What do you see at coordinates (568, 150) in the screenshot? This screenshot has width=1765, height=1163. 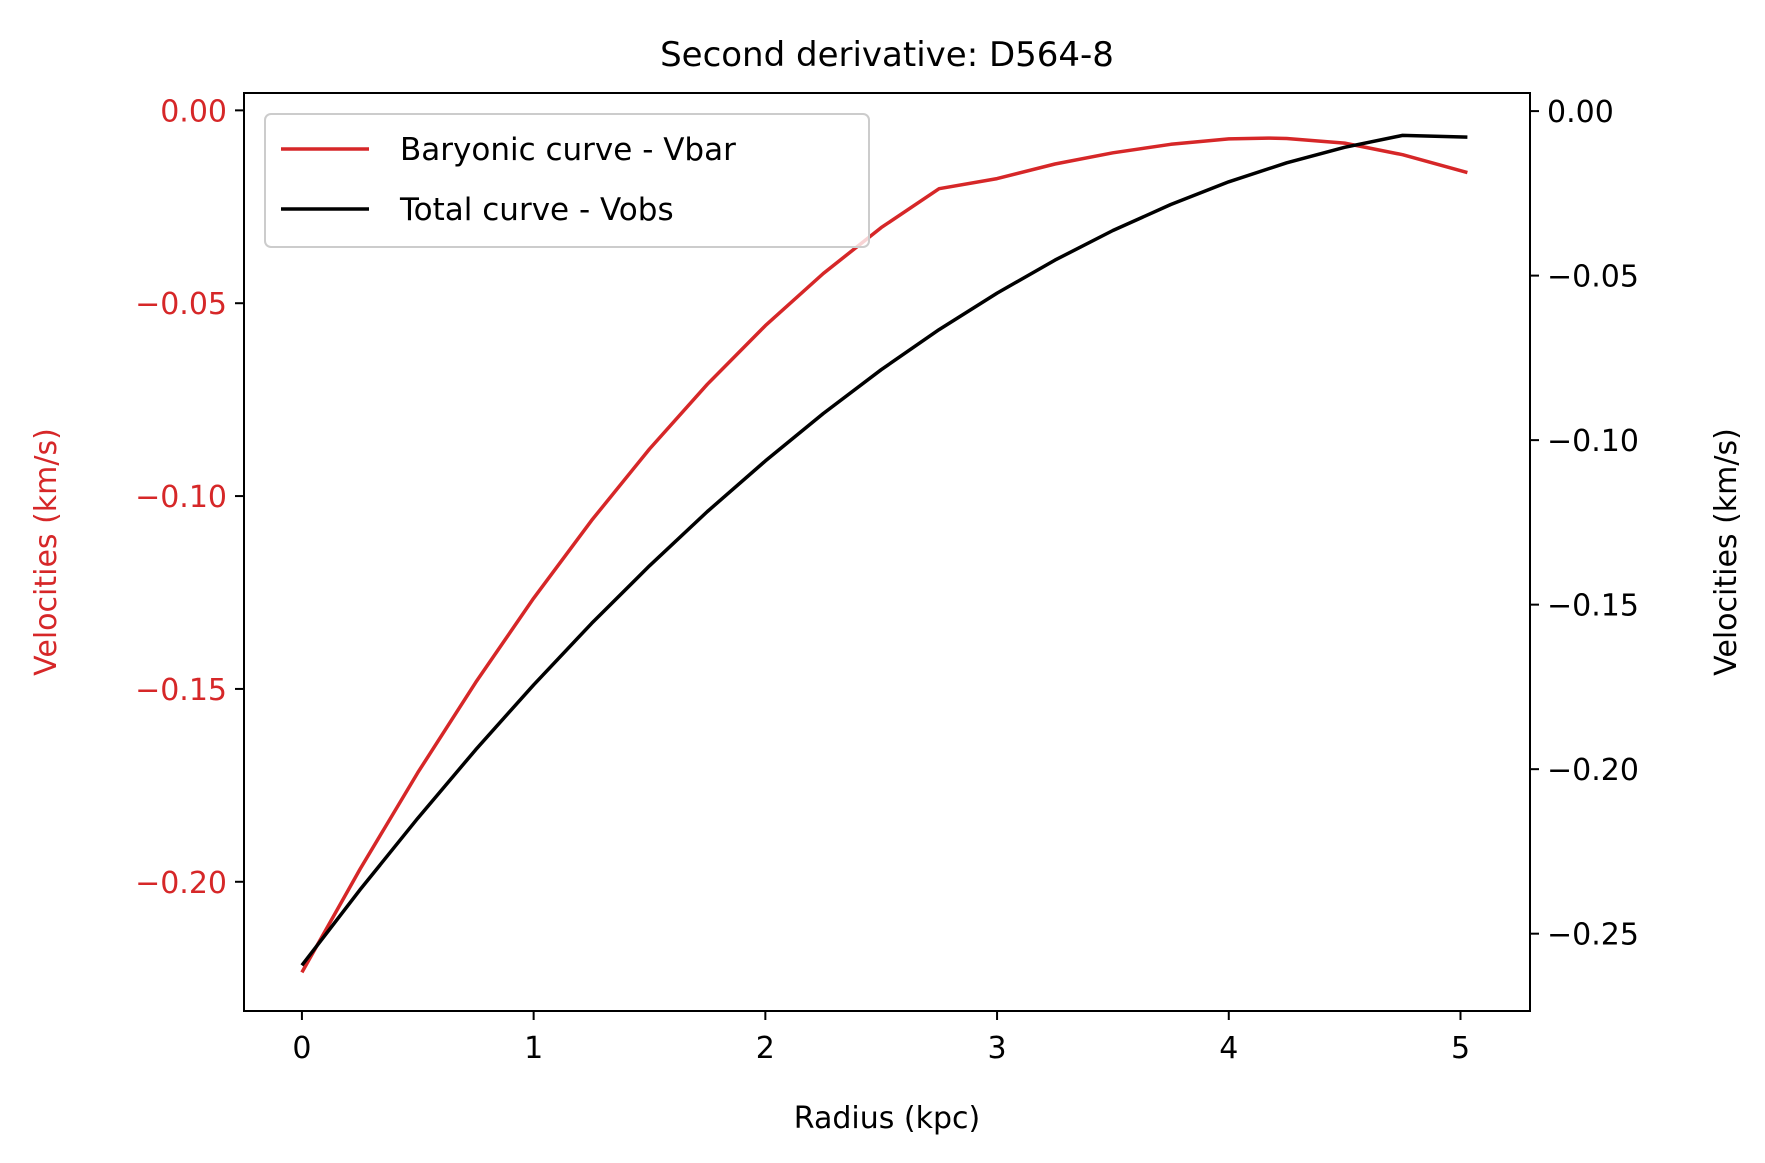 I see `legend-label-vbar: Baryonic curve - Vbar` at bounding box center [568, 150].